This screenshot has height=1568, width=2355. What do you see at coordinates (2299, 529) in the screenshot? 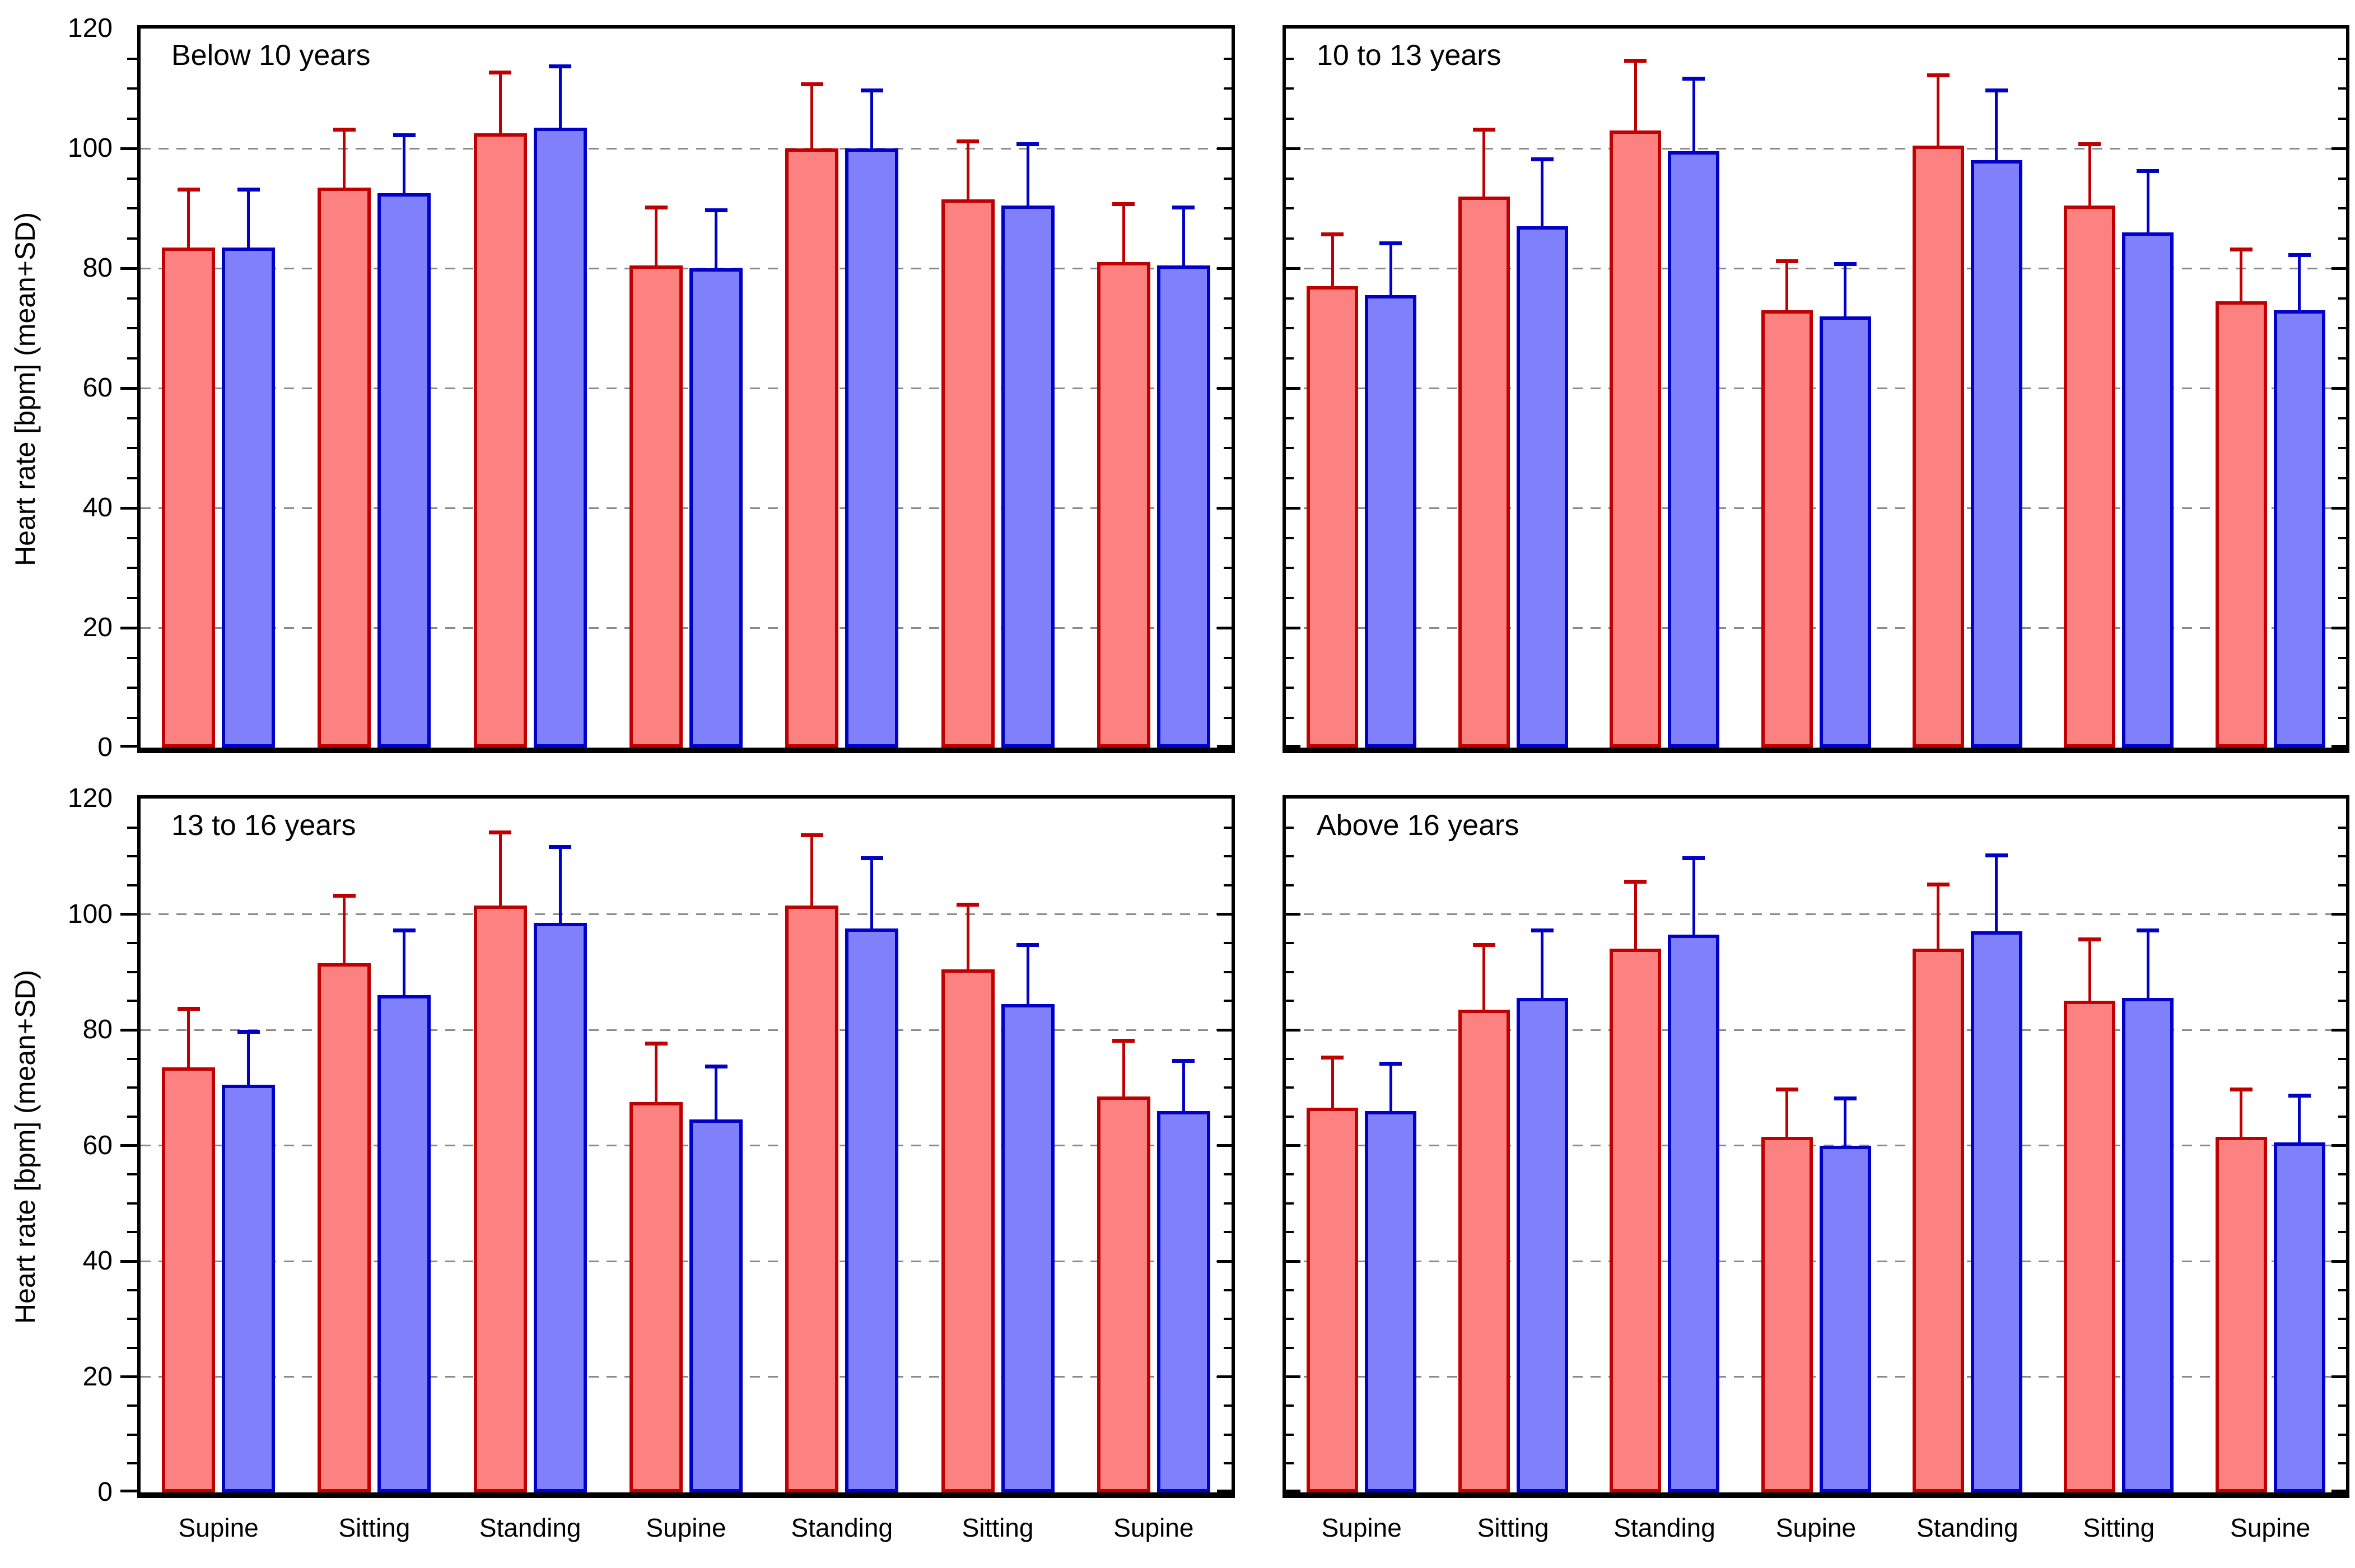
I see `bar-blue-7-supine` at bounding box center [2299, 529].